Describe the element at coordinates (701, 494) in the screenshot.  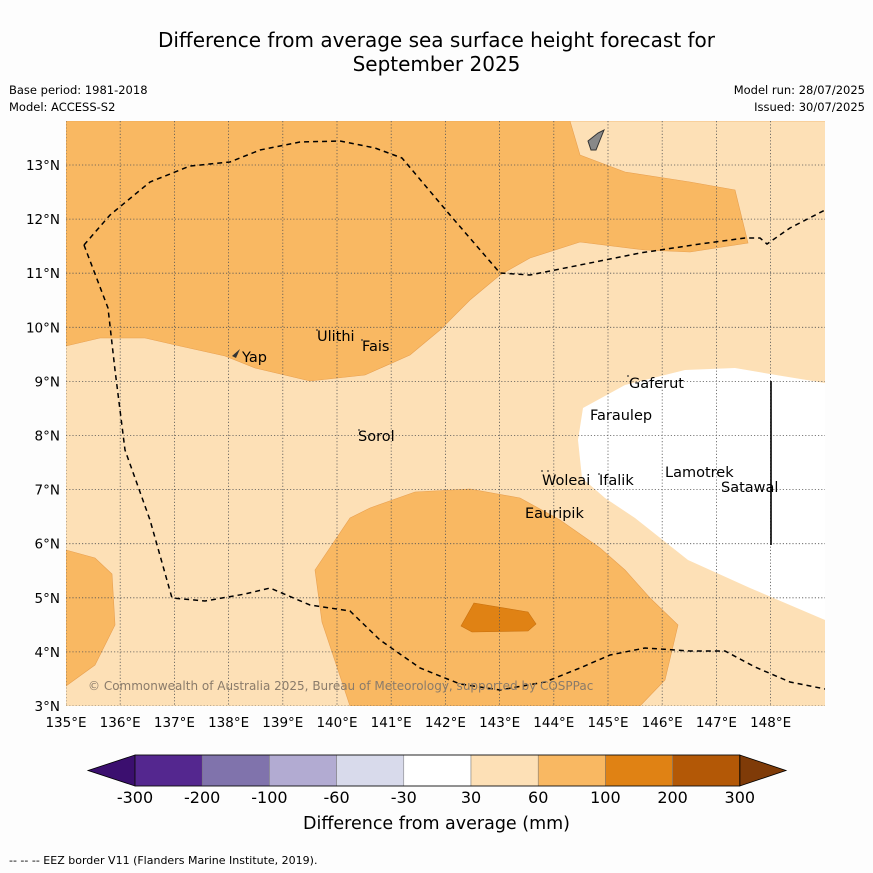
I see `anomaly-neutral-region` at that location.